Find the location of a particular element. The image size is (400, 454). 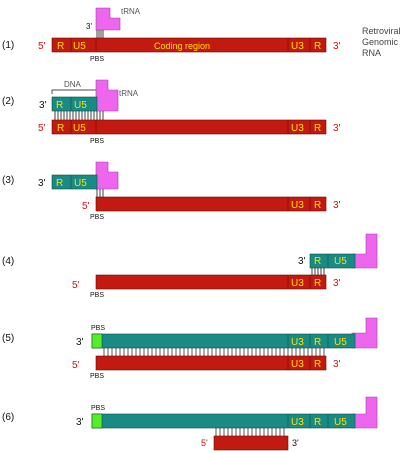

step-6-label: (6) is located at coordinates (8, 417).